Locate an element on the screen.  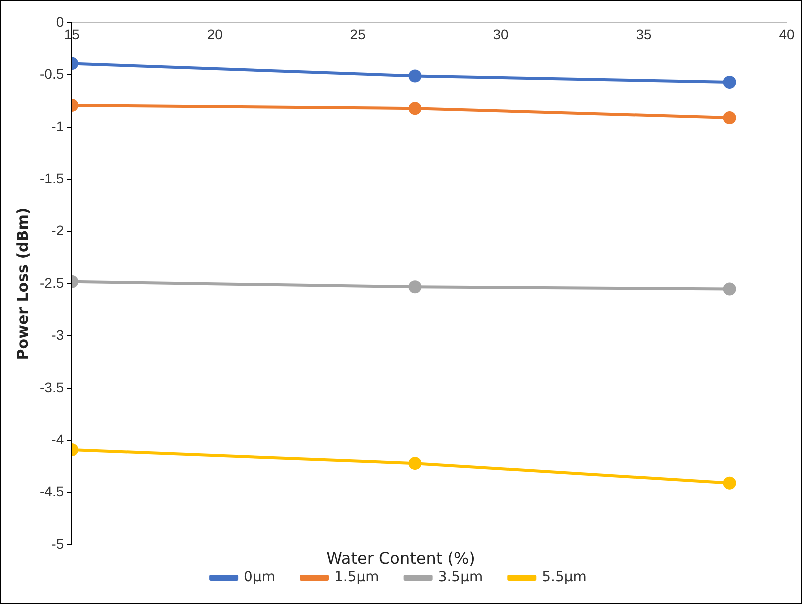
legend-label: 5.5µm is located at coordinates (564, 578).